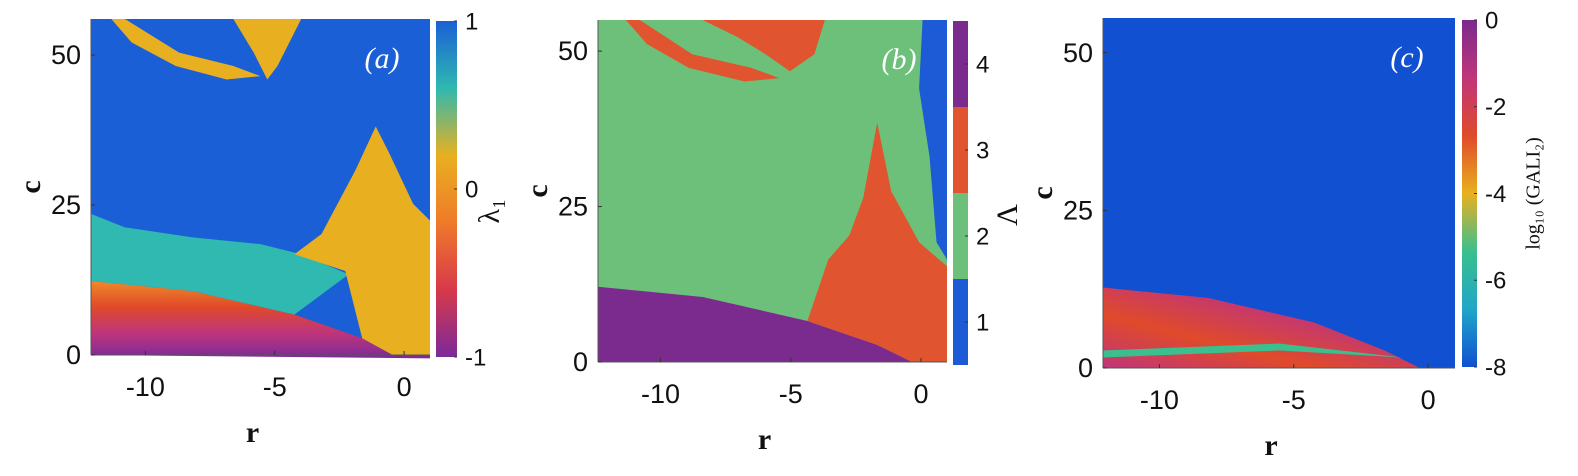 This screenshot has width=1578, height=476. What do you see at coordinates (1534, 193) in the screenshot?
I see `colorbar-label: log₁₀ (GALI₂)` at bounding box center [1534, 193].